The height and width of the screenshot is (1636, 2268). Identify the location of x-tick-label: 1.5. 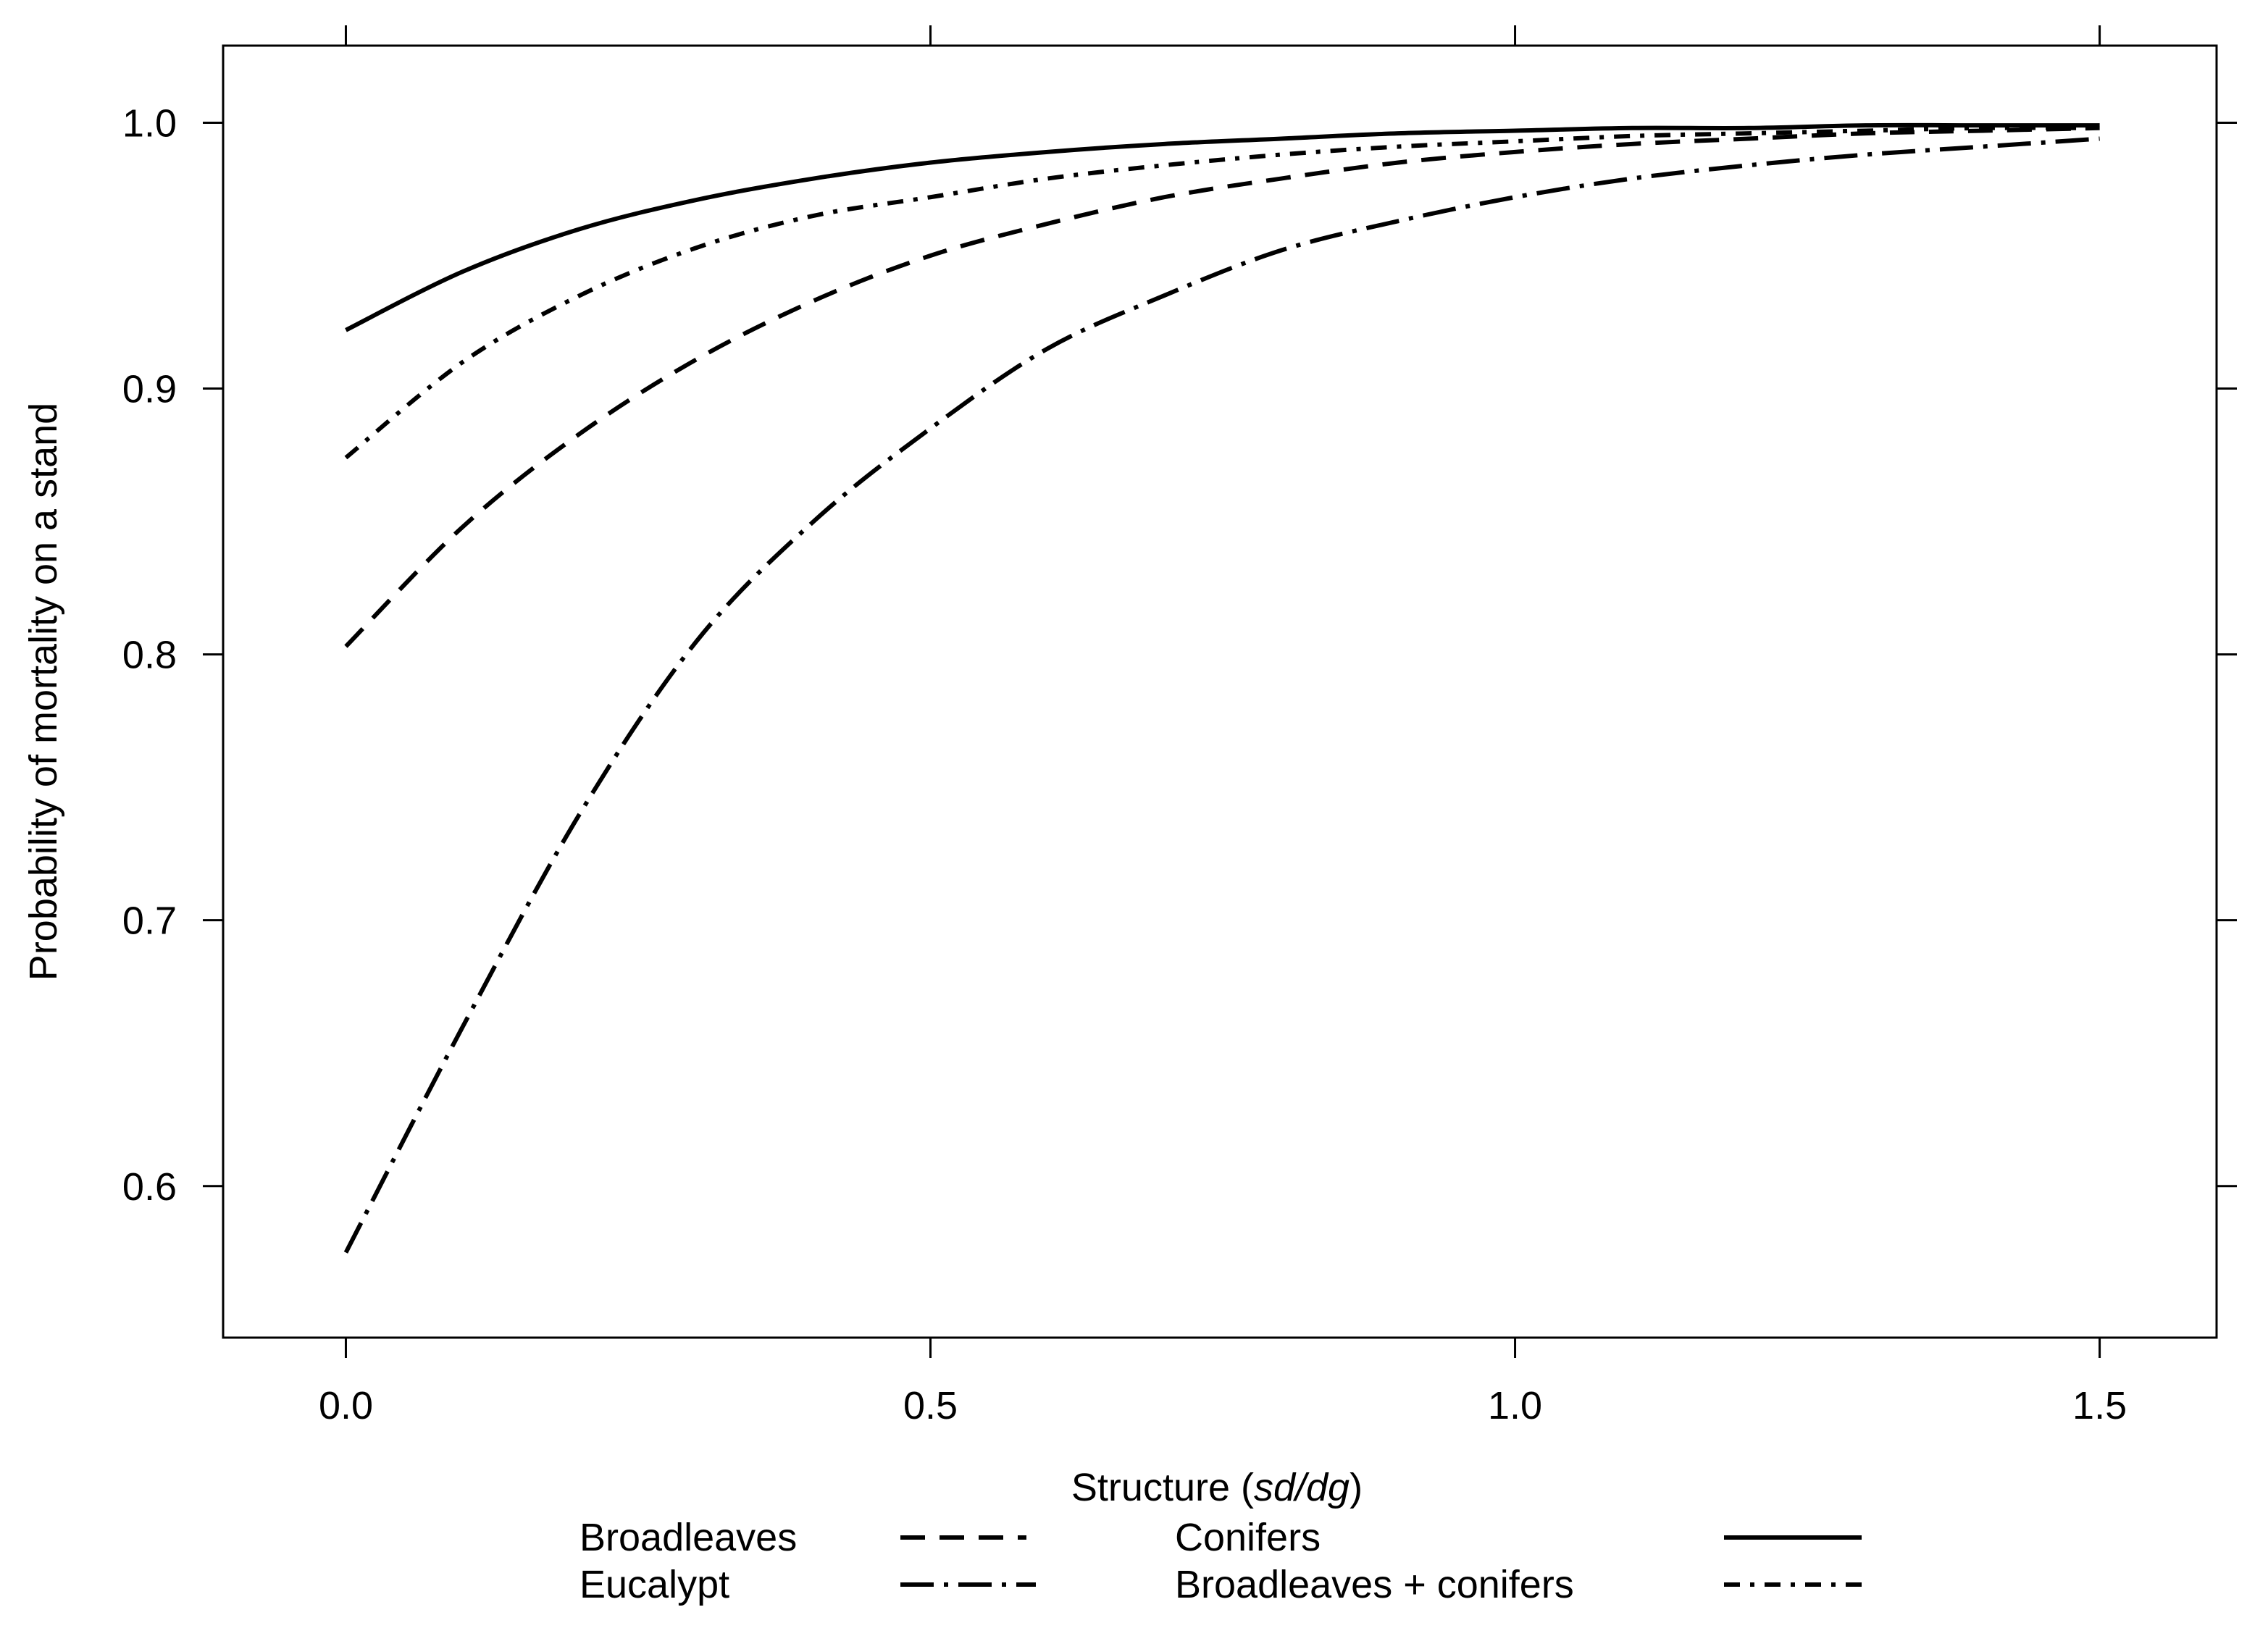
(2099, 1405).